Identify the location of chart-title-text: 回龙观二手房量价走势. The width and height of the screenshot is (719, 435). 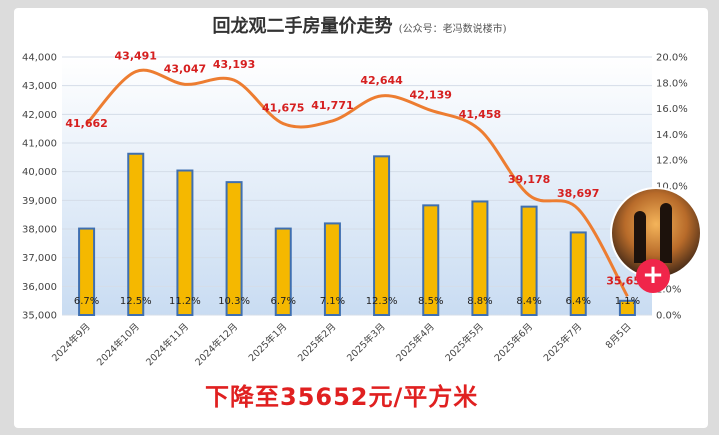
(302, 26).